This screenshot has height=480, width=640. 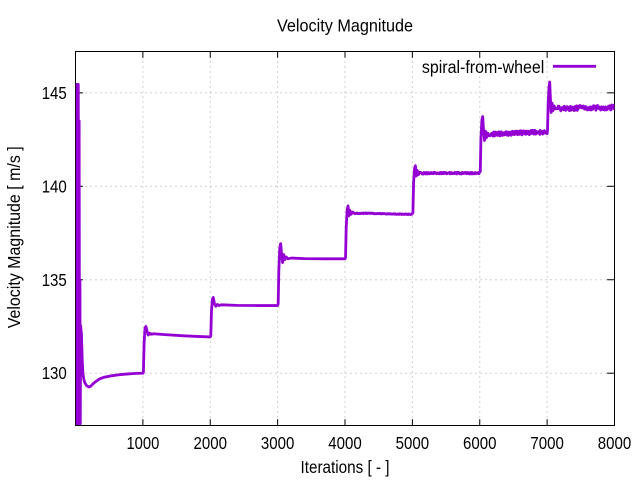 What do you see at coordinates (483, 67) in the screenshot?
I see `svg-text: spiral-from-wheel` at bounding box center [483, 67].